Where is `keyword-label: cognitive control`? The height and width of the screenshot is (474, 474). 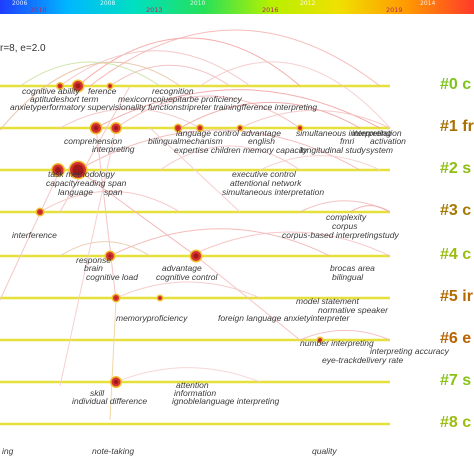 keyword-label: cognitive control is located at coordinates (187, 277).